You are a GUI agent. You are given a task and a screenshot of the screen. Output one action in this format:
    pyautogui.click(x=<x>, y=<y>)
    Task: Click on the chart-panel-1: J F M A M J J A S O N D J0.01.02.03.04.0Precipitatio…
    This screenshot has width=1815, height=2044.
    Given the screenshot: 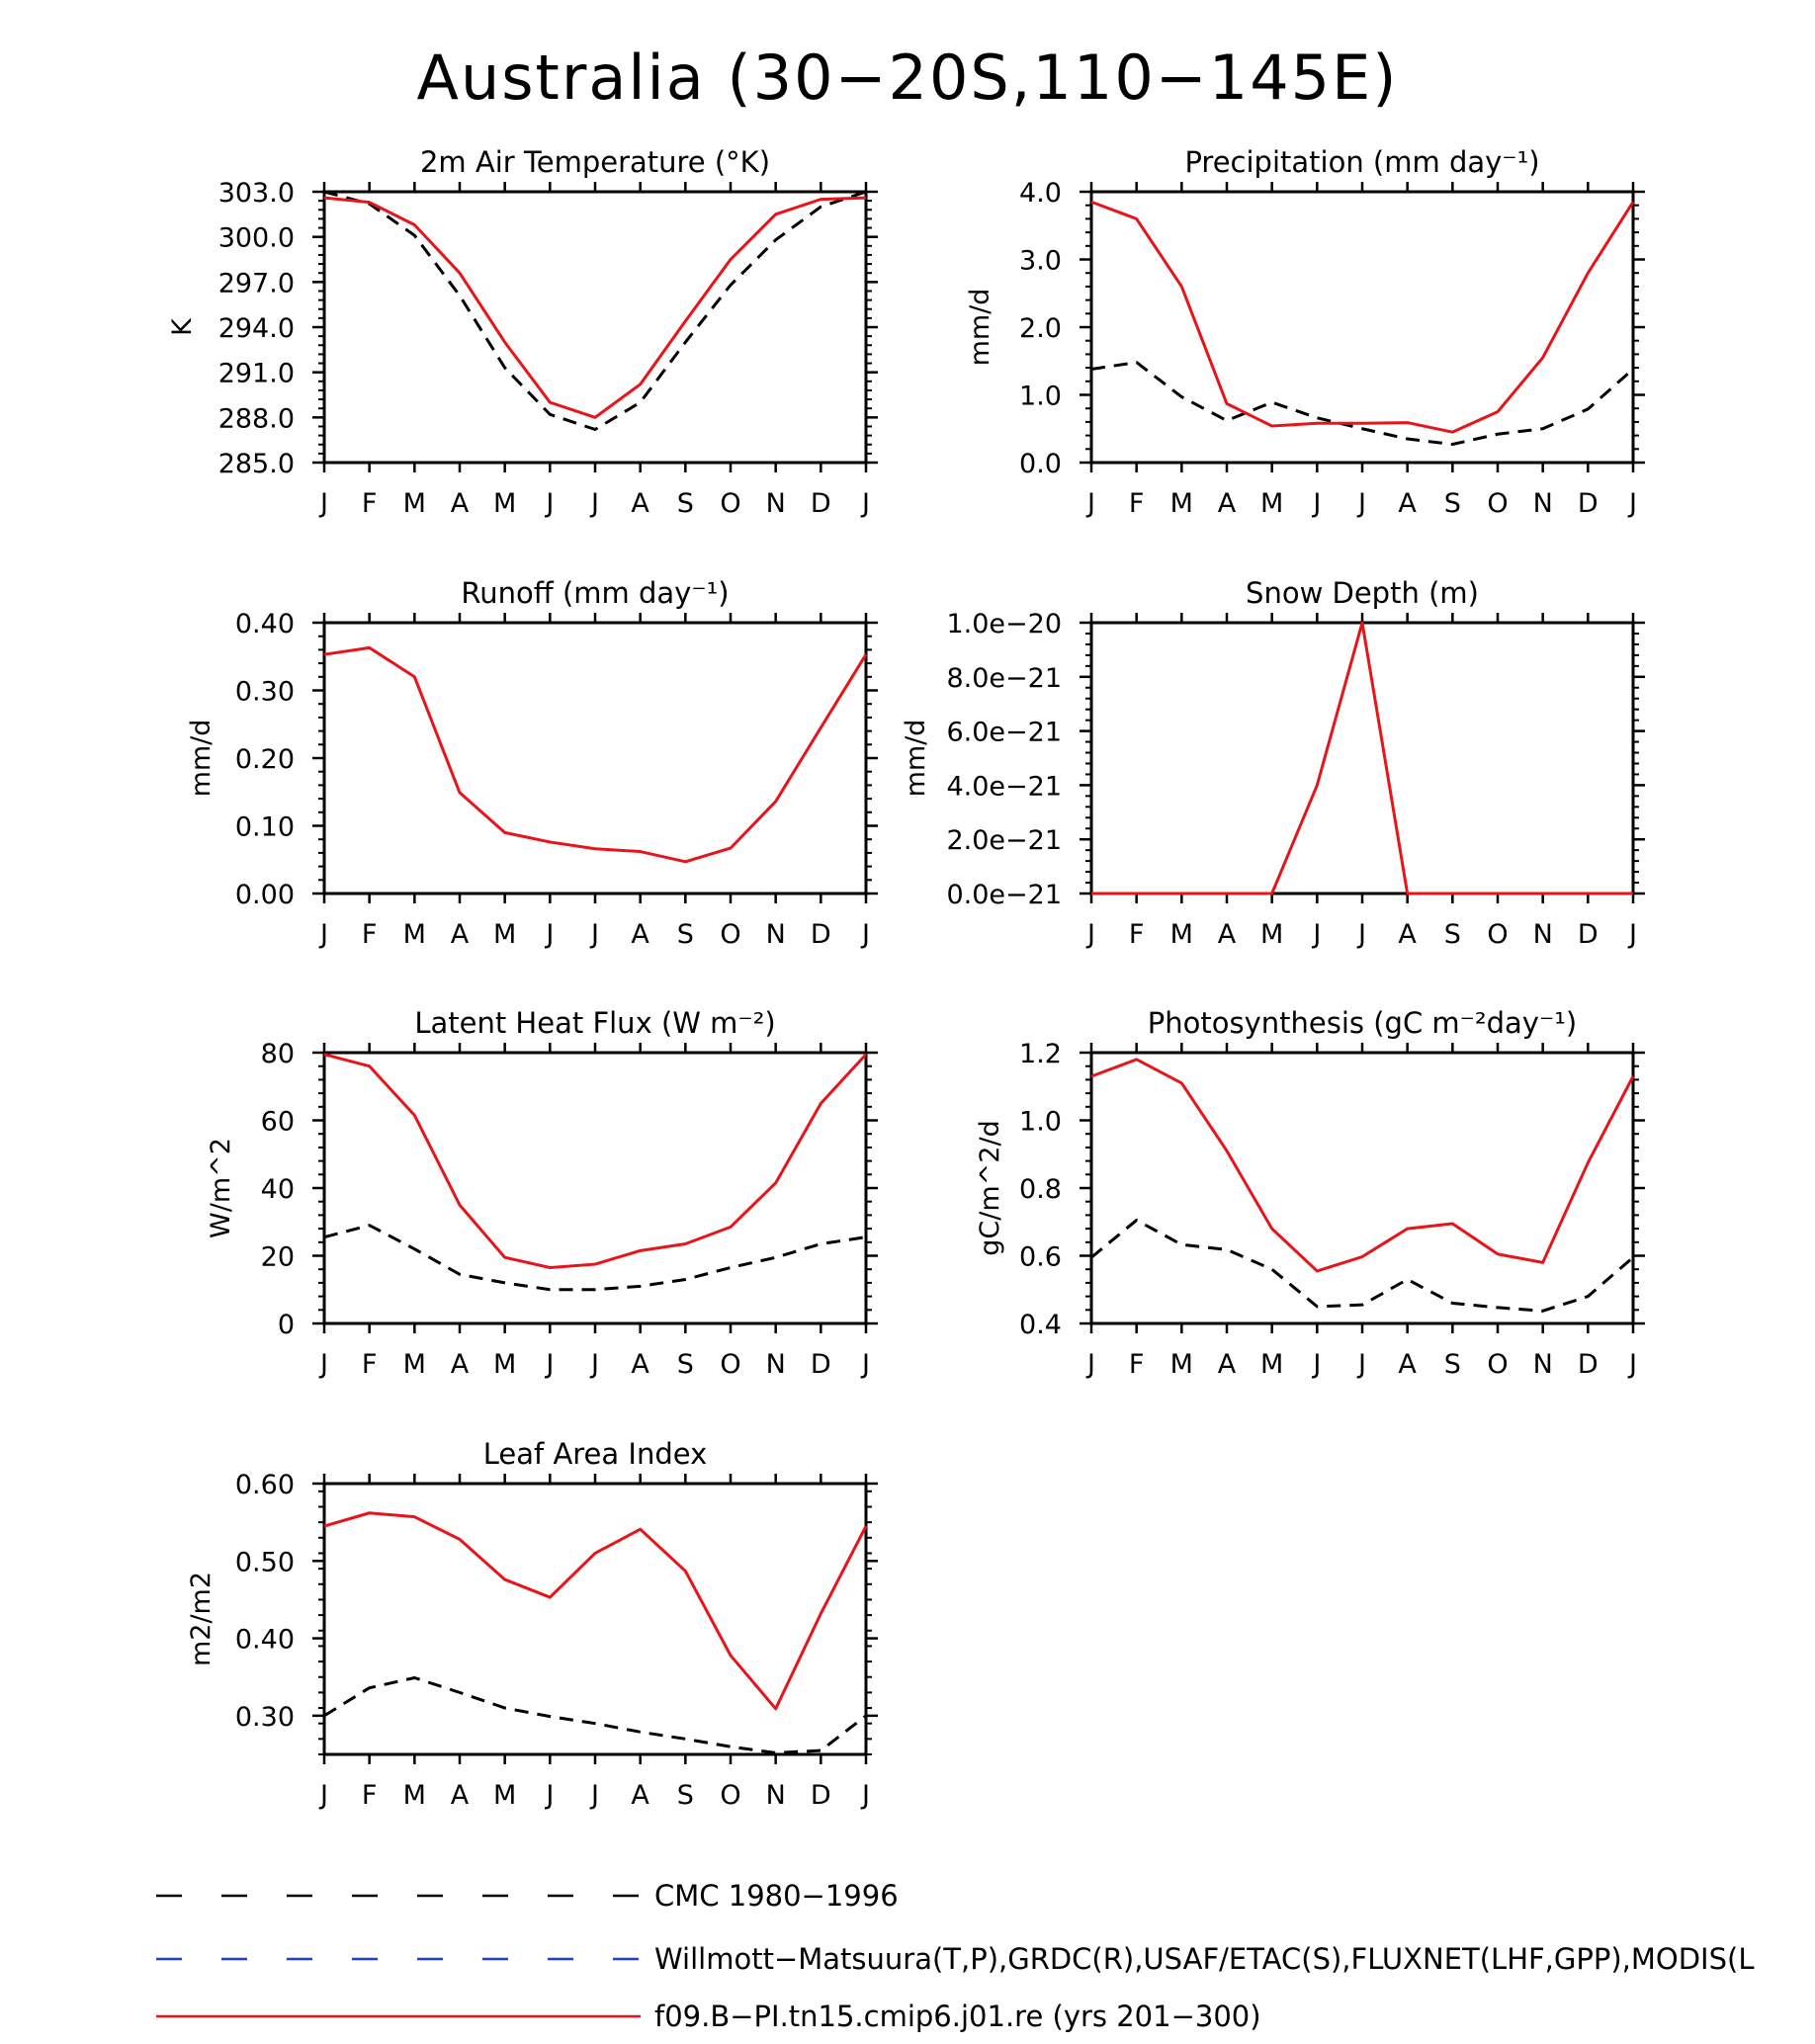 What is the action you would take?
    pyautogui.click(x=1305, y=332)
    